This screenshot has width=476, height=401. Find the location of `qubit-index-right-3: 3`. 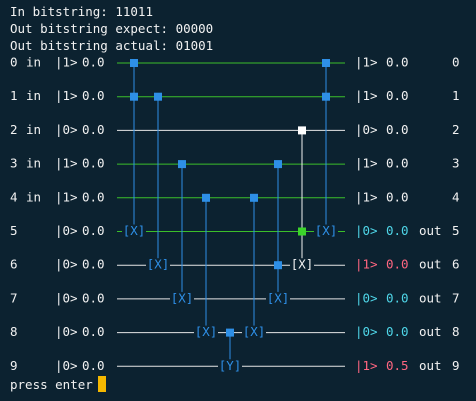

qubit-index-right-3: 3 is located at coordinates (456, 163).